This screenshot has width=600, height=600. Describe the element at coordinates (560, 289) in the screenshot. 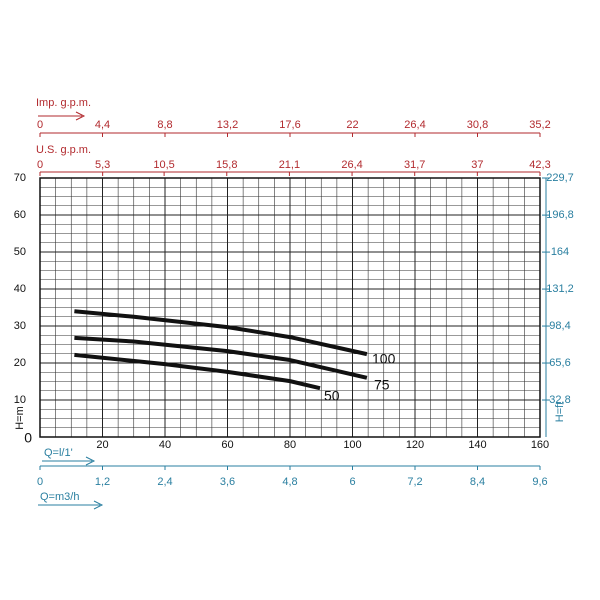

I see `tick-label: 131,2` at that location.